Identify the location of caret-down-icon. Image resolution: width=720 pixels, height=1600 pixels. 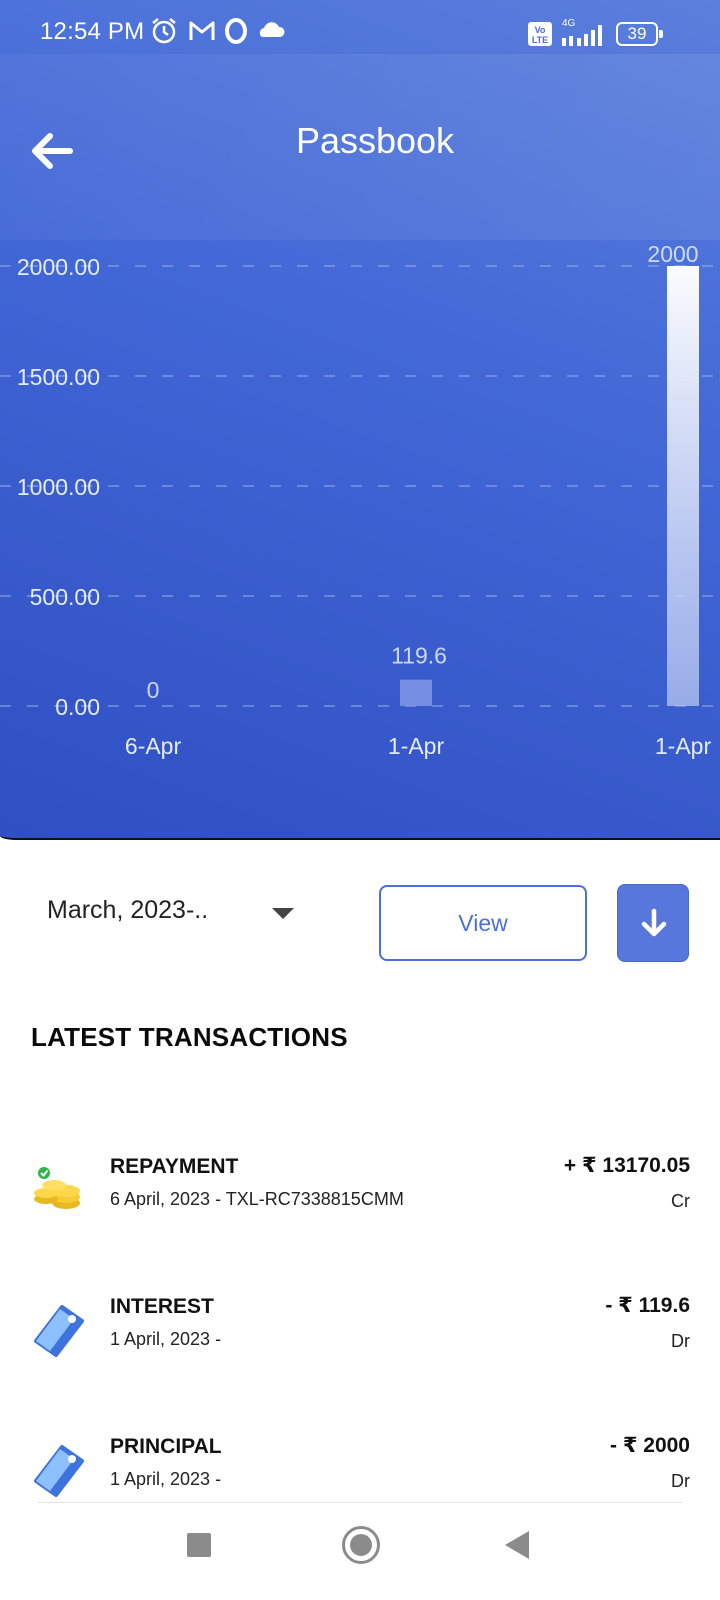
(283, 913).